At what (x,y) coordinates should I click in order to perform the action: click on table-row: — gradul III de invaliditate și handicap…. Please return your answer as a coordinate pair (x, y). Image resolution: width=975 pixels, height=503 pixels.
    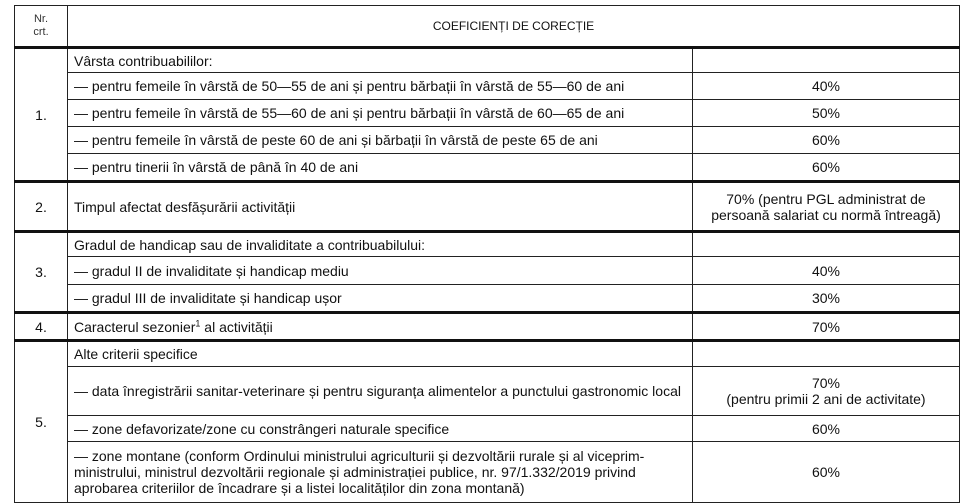
    Looking at the image, I should click on (487, 298).